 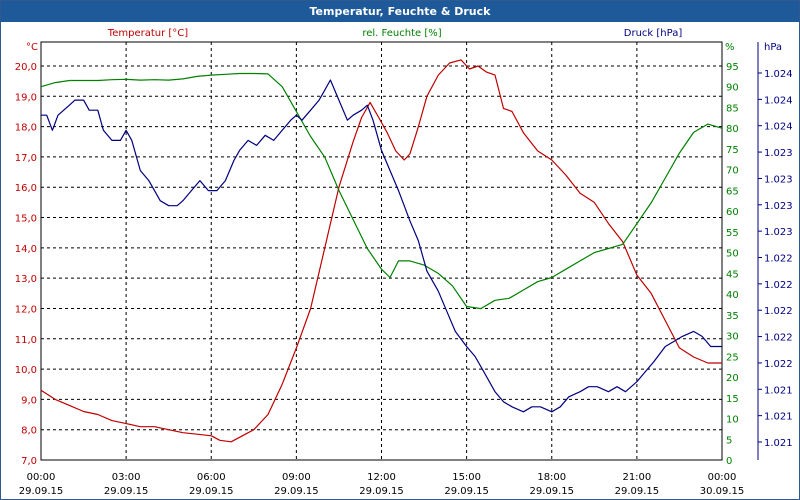 I want to click on temperature-tick-label: 19,0, so click(x=26, y=97).